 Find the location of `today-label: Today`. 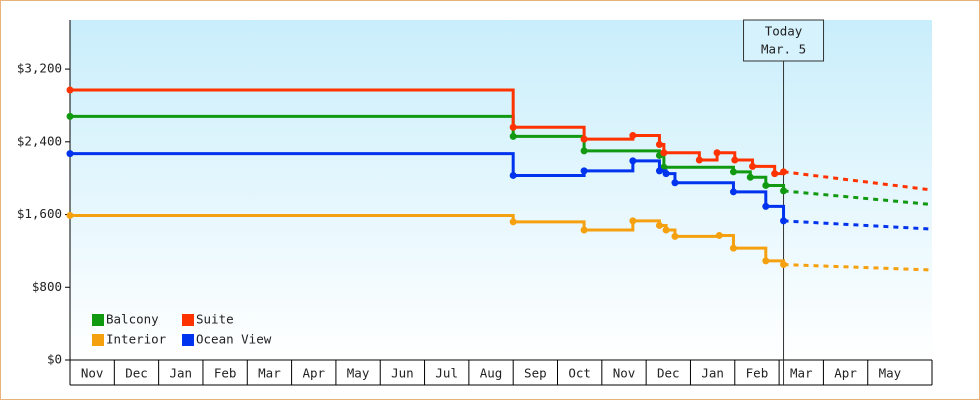

today-label: Today is located at coordinates (784, 31).